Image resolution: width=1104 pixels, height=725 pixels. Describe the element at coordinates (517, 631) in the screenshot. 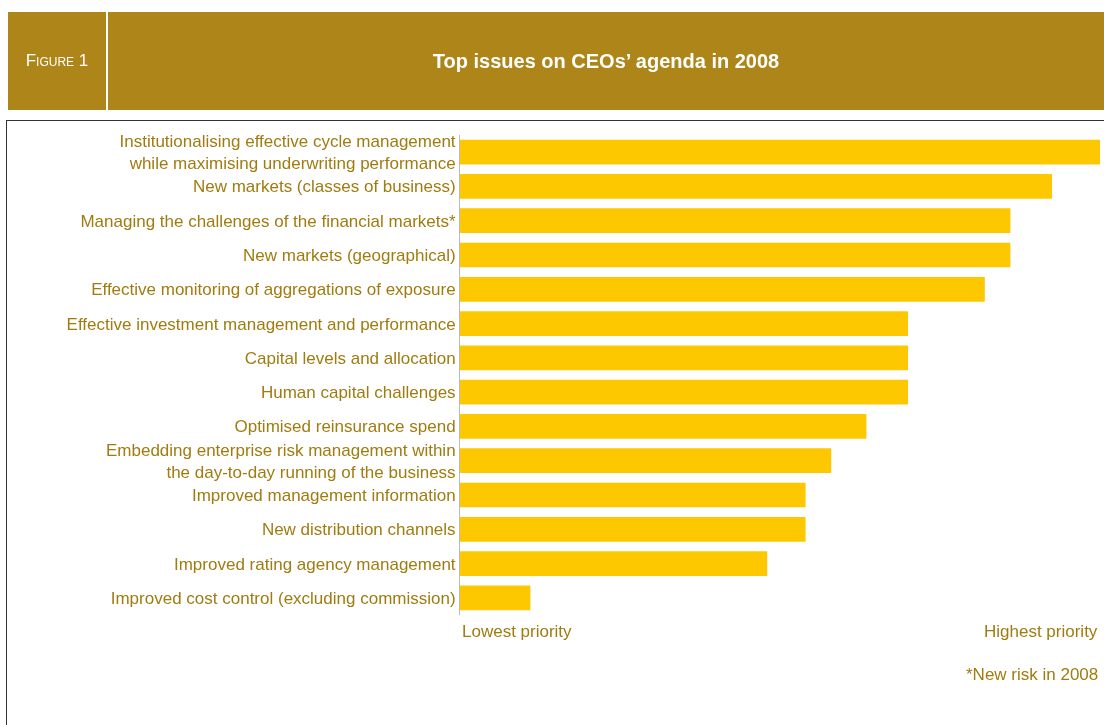

I see `text: Lowest priority` at that location.